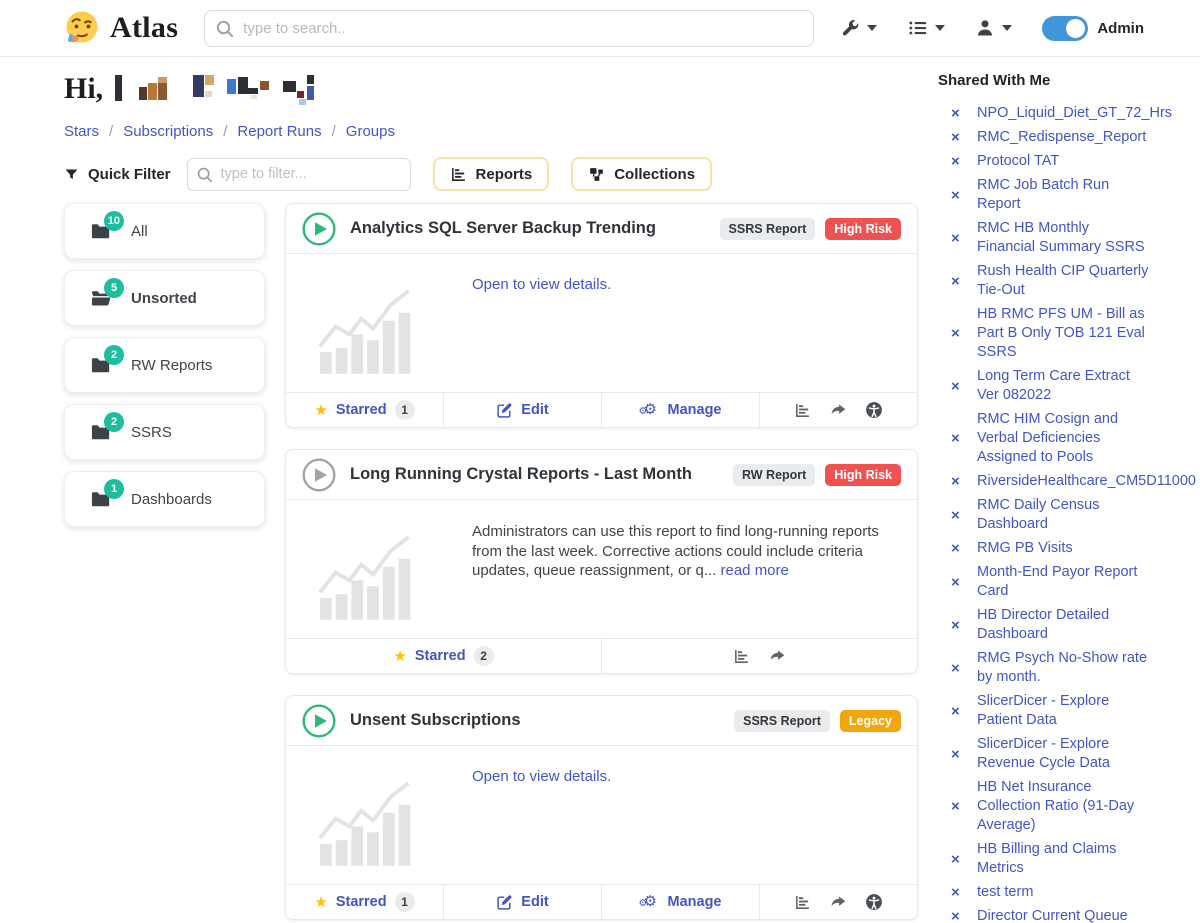  I want to click on report-thumbnail-chart, so click(364, 823).